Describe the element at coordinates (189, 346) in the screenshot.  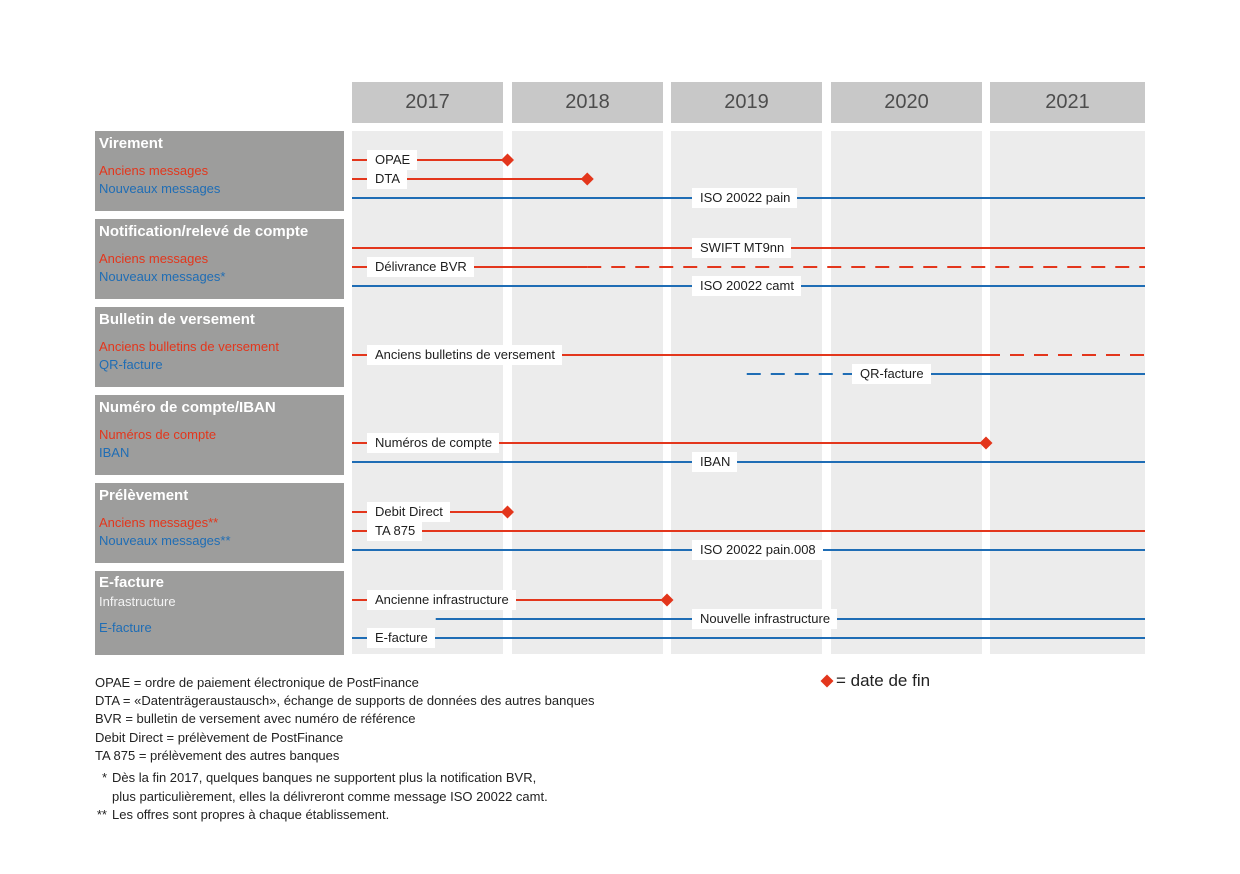
I see `category-old-label: Anciens bulletins de versement` at that location.